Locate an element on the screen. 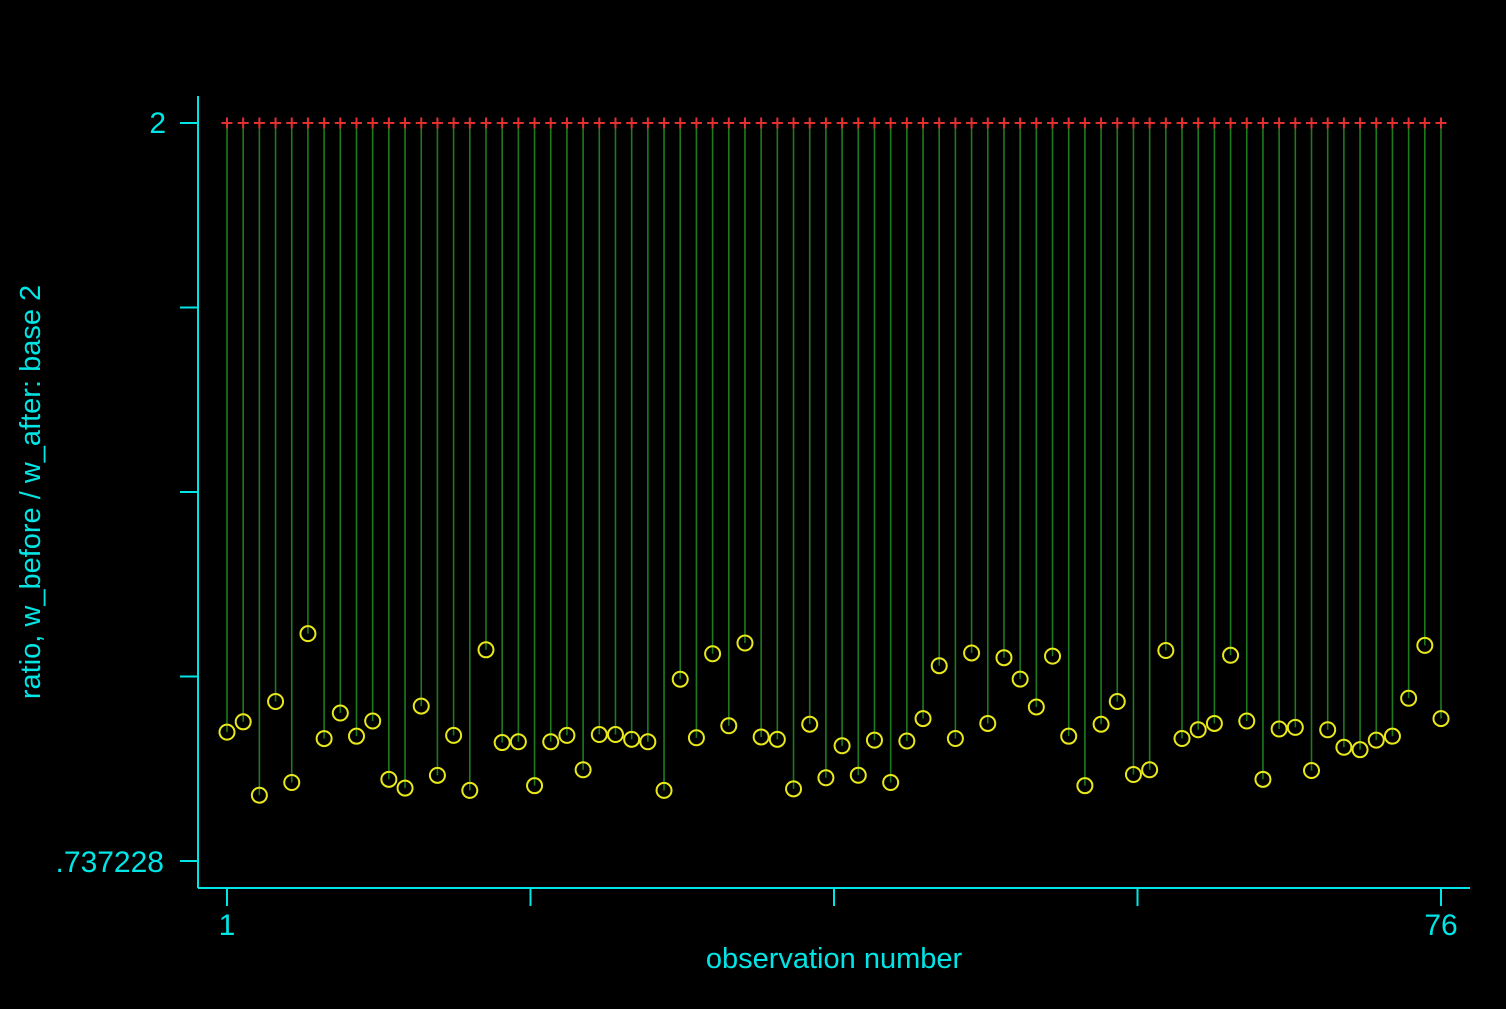 The image size is (1506, 1009). y-axis-title: ratio, w_before / w_after: base 2 is located at coordinates (31, 492).